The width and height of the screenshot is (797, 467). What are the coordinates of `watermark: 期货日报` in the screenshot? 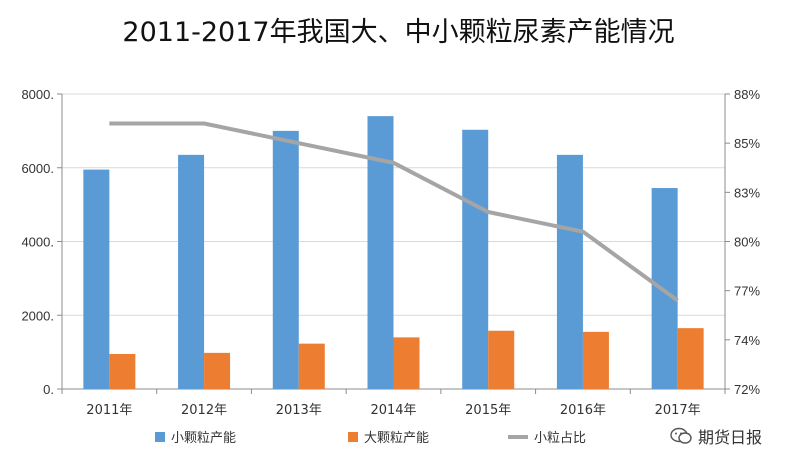 It's located at (716, 436).